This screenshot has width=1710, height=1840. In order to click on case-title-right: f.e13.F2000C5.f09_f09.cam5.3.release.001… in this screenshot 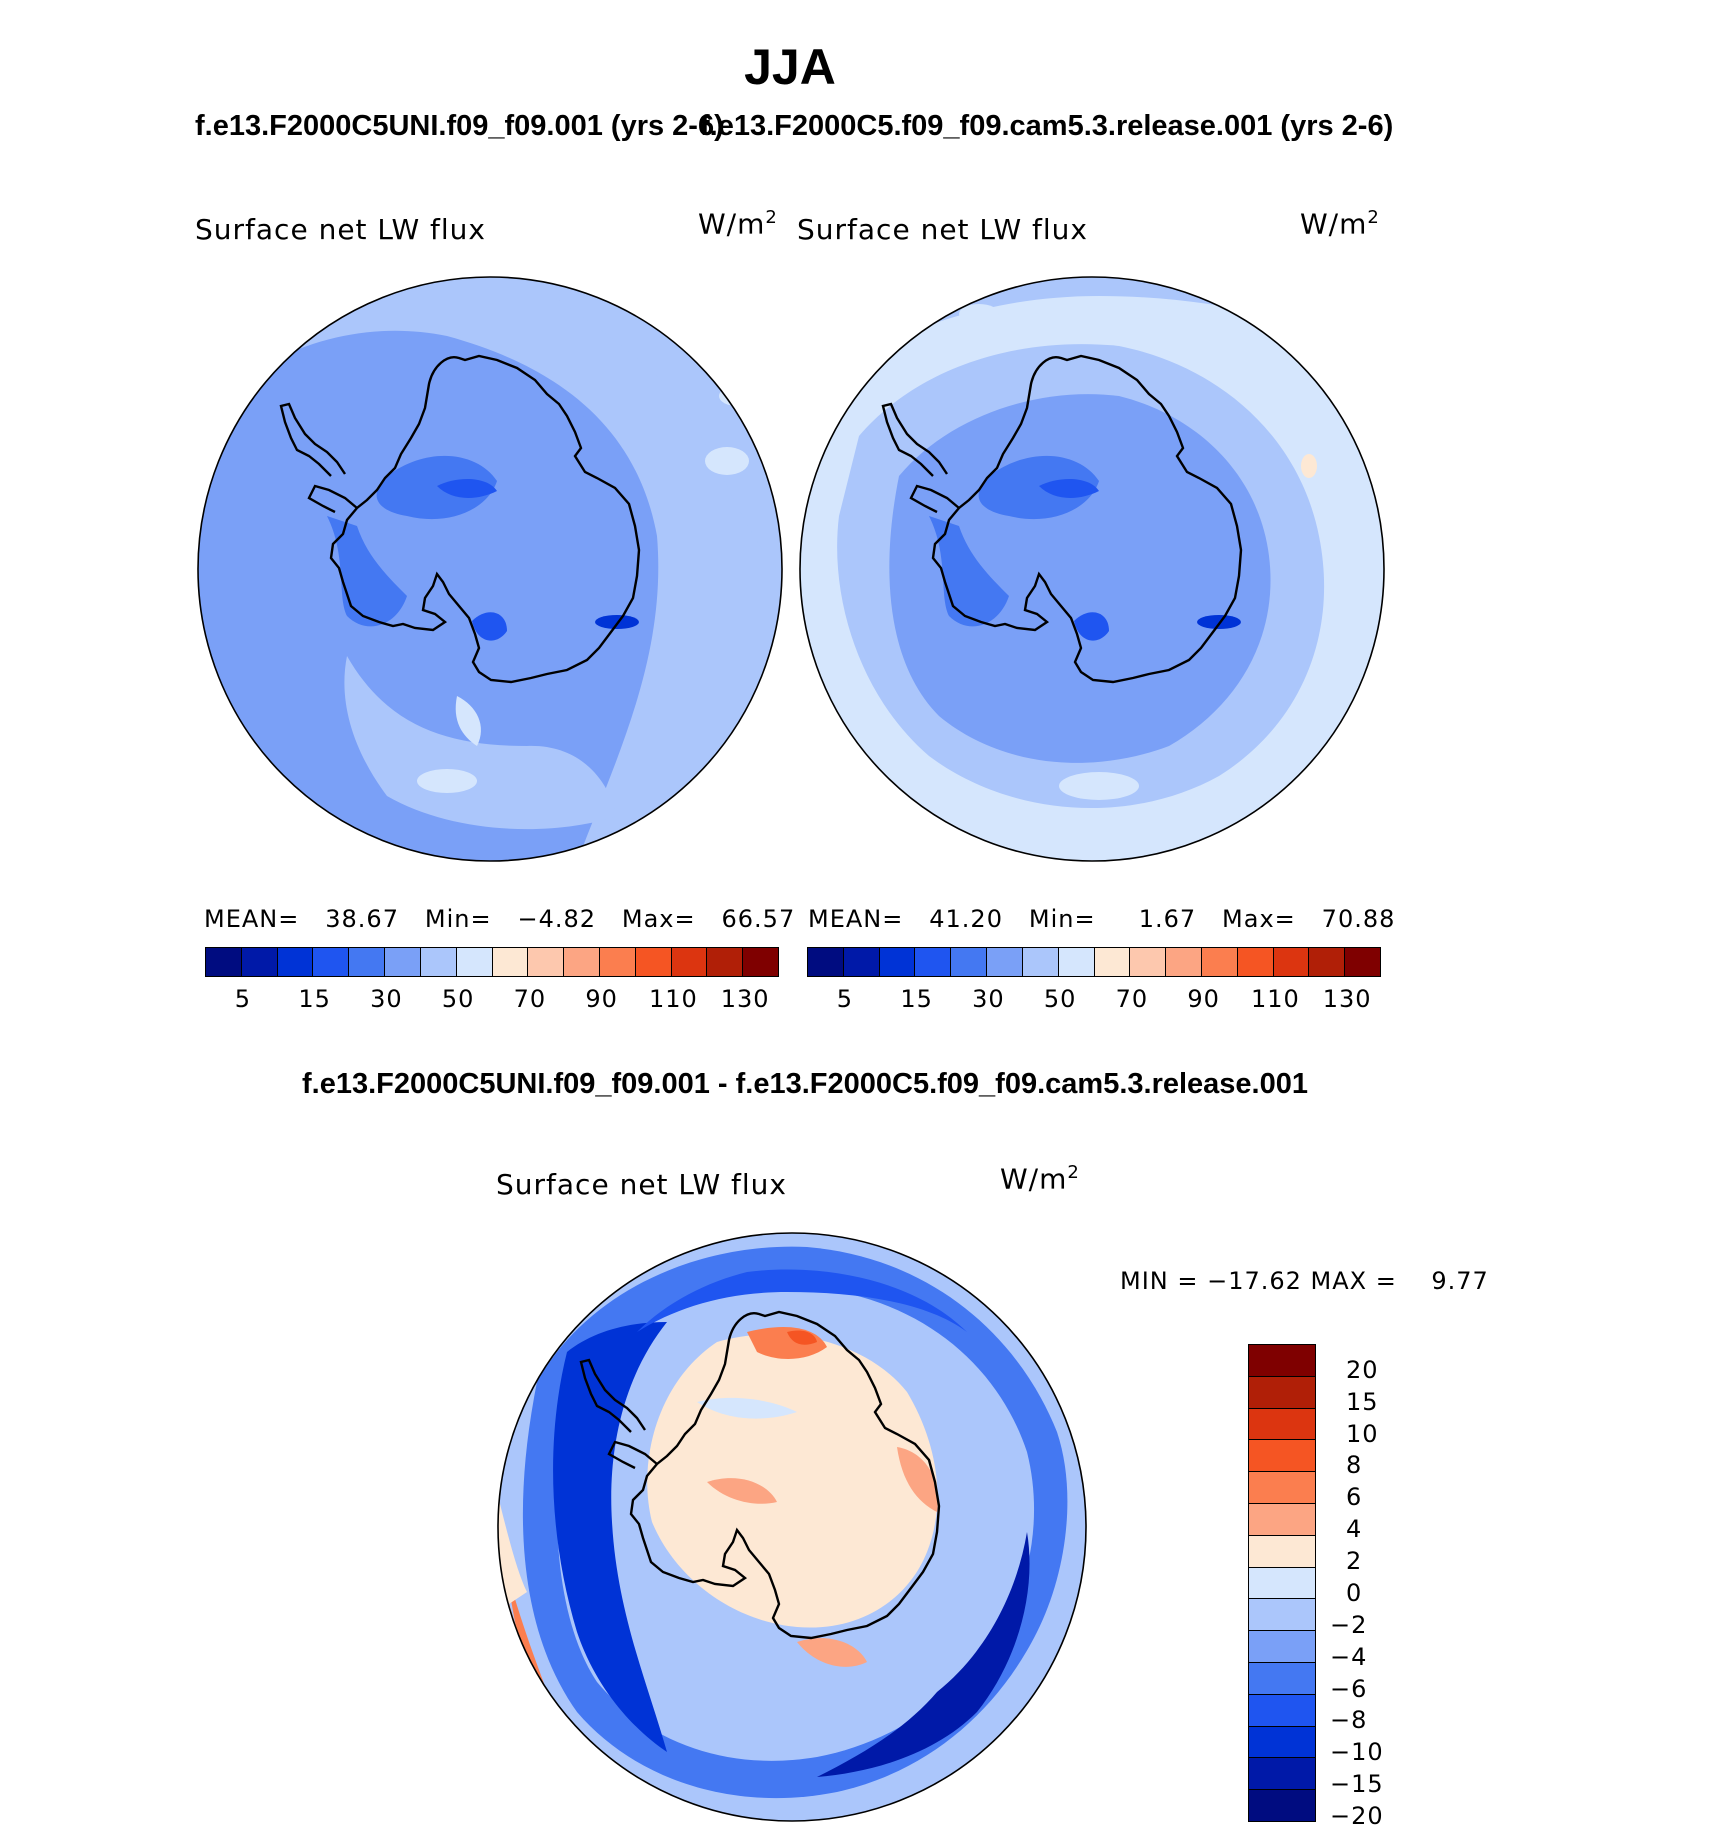, I will do `click(1047, 126)`.